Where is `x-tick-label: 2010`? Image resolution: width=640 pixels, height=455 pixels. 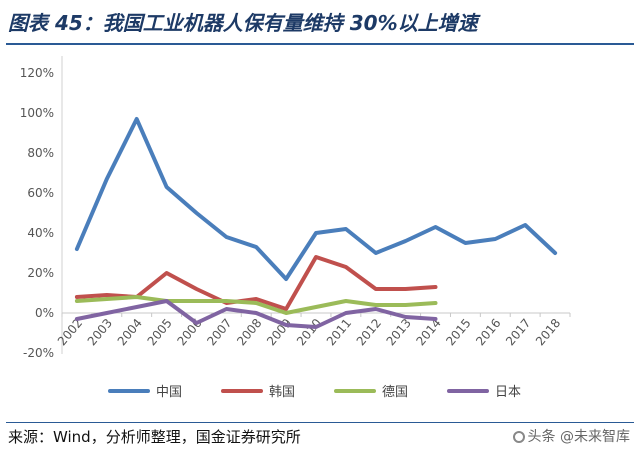
x-tick-label: 2010 is located at coordinates (309, 332).